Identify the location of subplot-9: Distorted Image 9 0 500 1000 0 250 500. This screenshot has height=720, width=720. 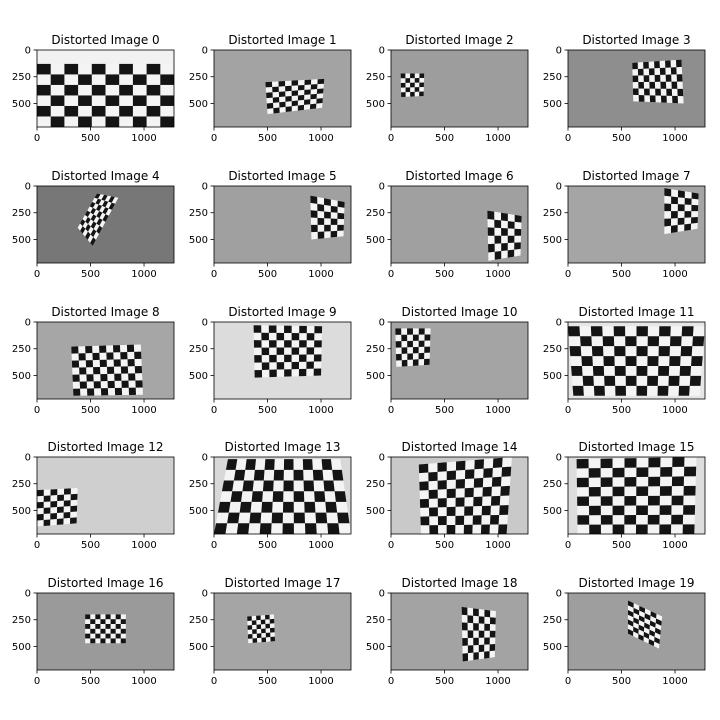
(270, 360).